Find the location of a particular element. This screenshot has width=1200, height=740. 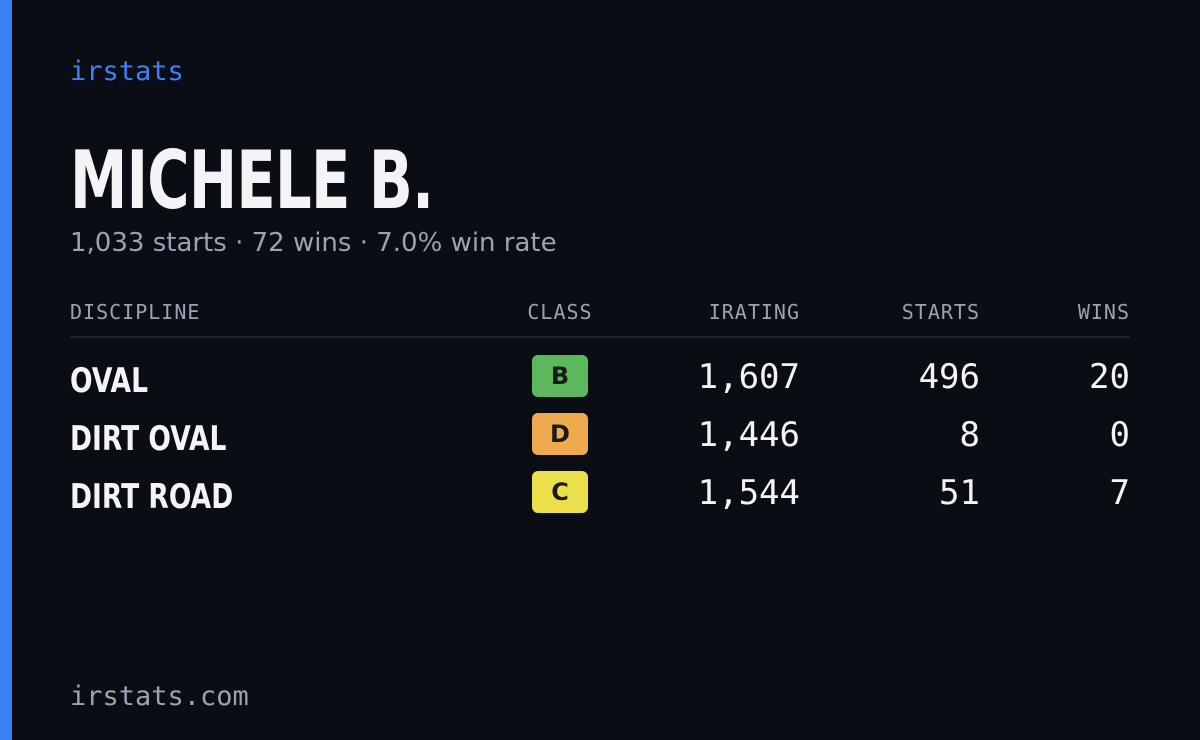

class-badge: D is located at coordinates (560, 434).